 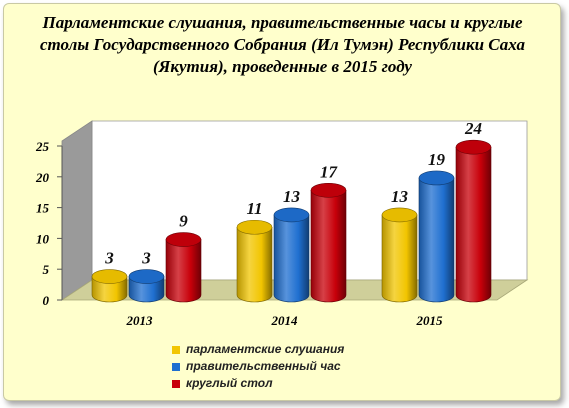 What do you see at coordinates (42, 146) in the screenshot?
I see `y-tick-label: 25` at bounding box center [42, 146].